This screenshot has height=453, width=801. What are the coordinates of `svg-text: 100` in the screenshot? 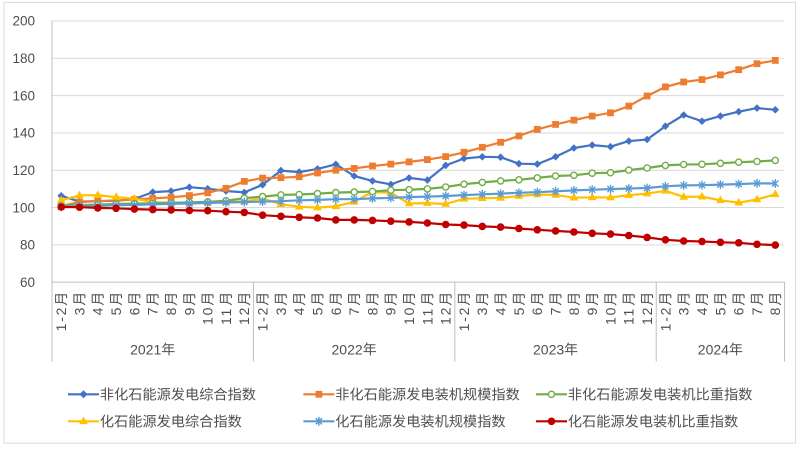 It's located at (23, 207).